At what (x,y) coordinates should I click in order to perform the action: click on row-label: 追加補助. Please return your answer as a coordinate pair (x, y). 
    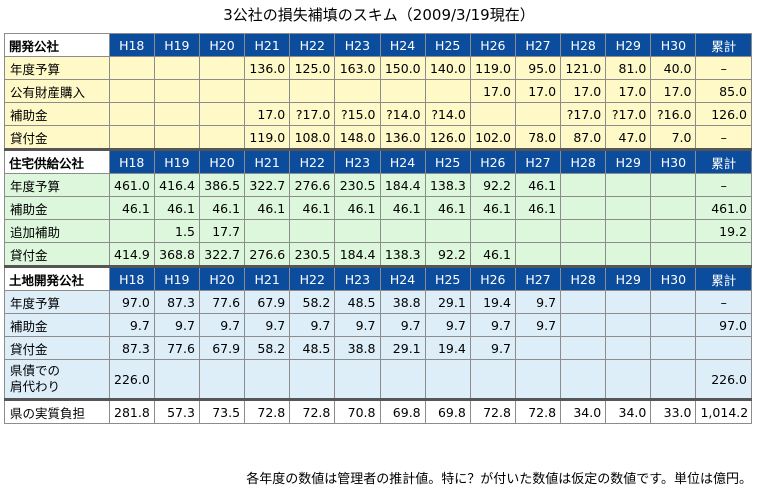
    Looking at the image, I should click on (57, 231).